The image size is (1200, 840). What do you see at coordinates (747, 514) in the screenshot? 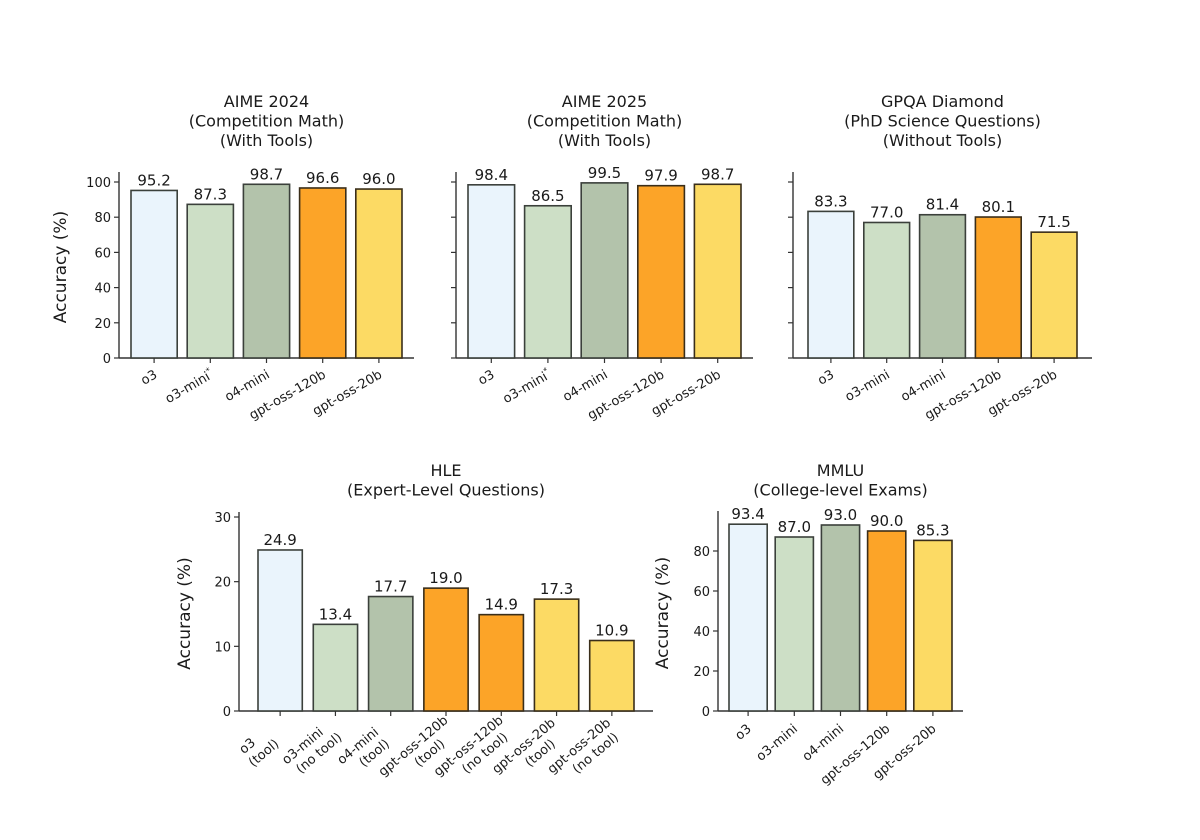
I see `bar-value-label: 93.4` at bounding box center [747, 514].